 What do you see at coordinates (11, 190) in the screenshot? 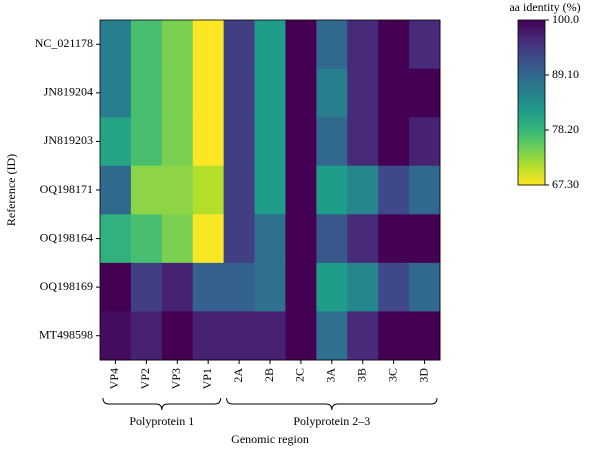
I see `y-axis-label: Reference (ID)` at bounding box center [11, 190].